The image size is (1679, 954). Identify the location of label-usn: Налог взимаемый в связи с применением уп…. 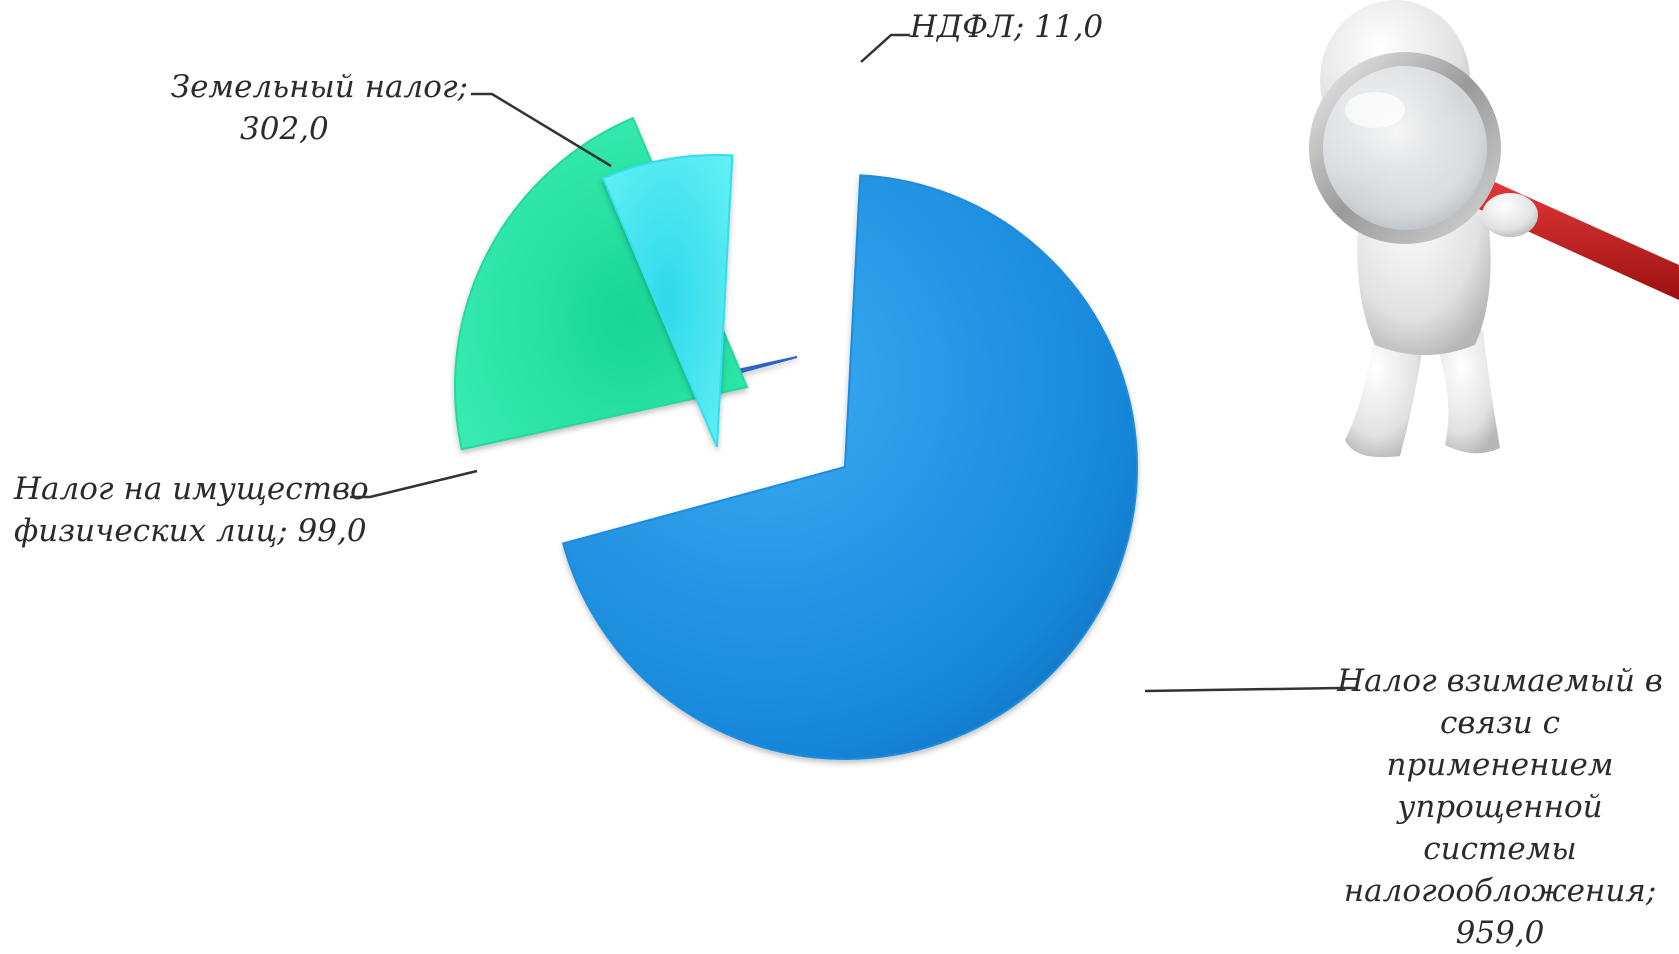
(1500, 807).